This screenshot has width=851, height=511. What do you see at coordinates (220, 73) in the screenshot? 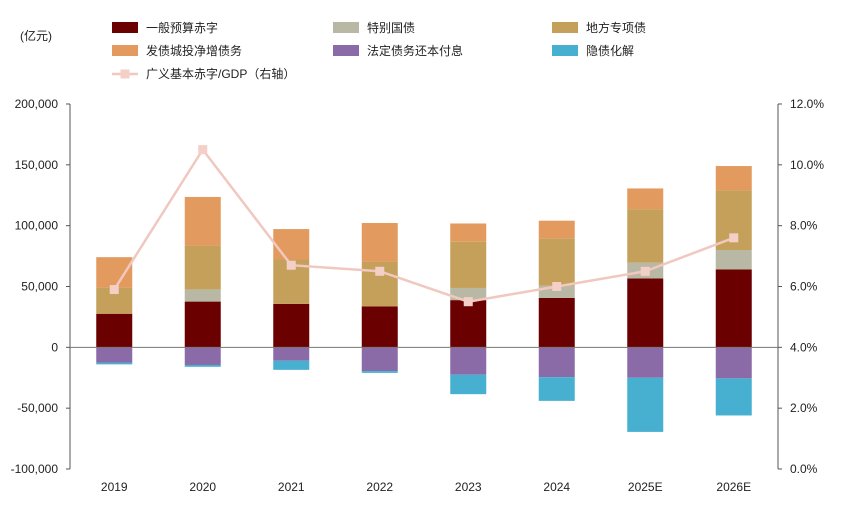
I see `legend-label-line: 广义基本赤字/GDP（右轴）` at bounding box center [220, 73].